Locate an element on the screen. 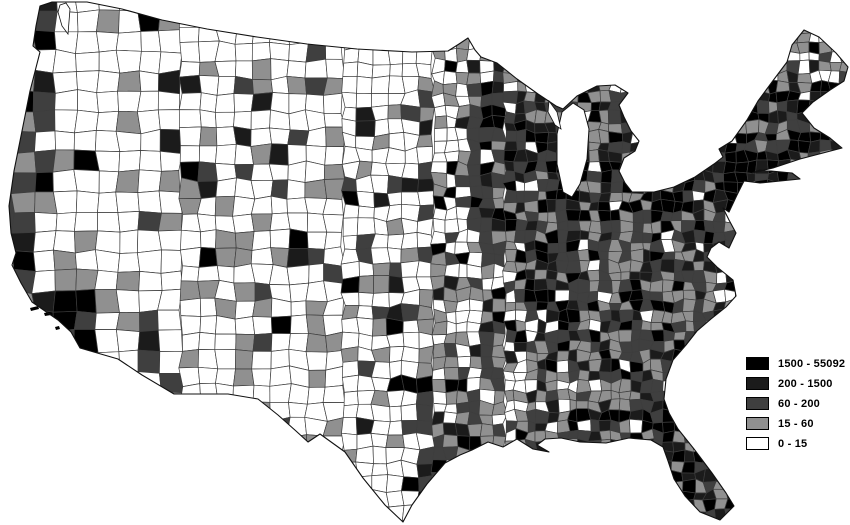 The image size is (850, 525). legend-row: 0 - 15 is located at coordinates (795, 443).